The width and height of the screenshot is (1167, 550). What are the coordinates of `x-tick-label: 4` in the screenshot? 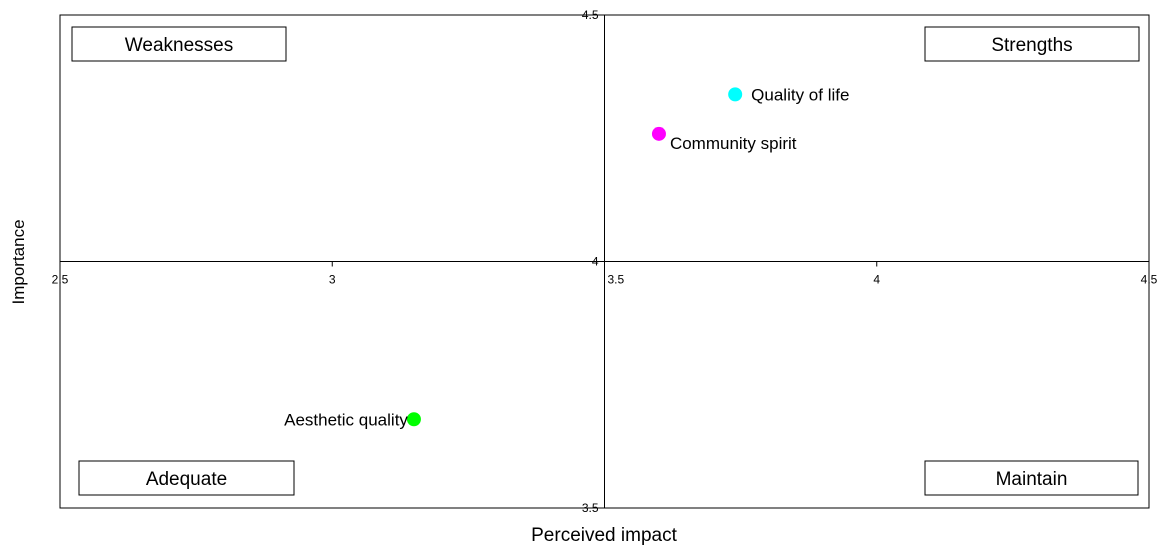 It's located at (876, 280).